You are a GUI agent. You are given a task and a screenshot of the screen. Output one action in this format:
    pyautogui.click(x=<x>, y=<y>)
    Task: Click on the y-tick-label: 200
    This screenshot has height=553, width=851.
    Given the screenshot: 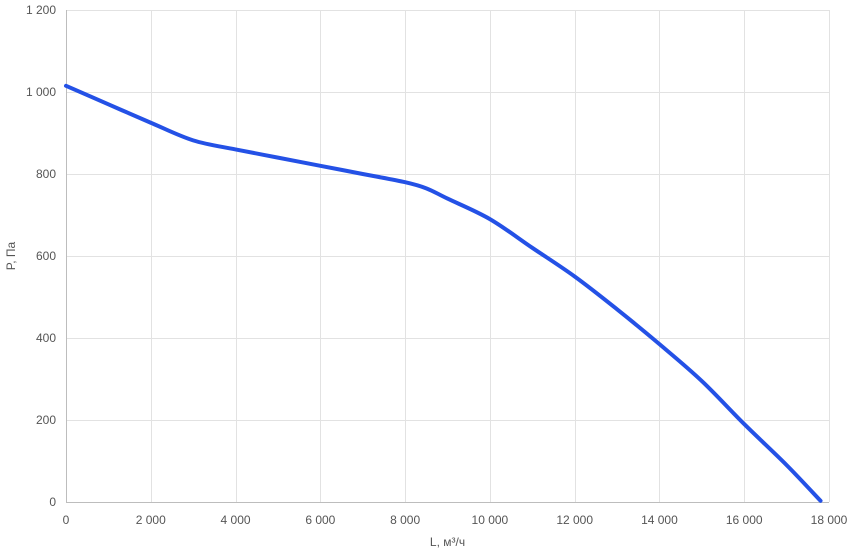 What is the action you would take?
    pyautogui.click(x=46, y=420)
    